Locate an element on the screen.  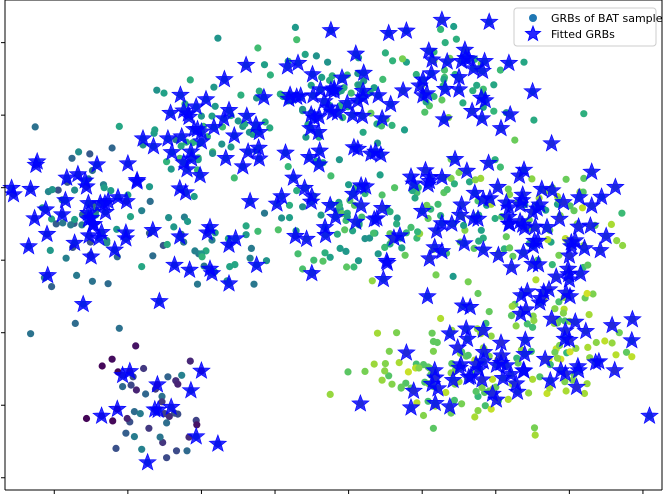
legend-box is located at coordinates (585, 27).